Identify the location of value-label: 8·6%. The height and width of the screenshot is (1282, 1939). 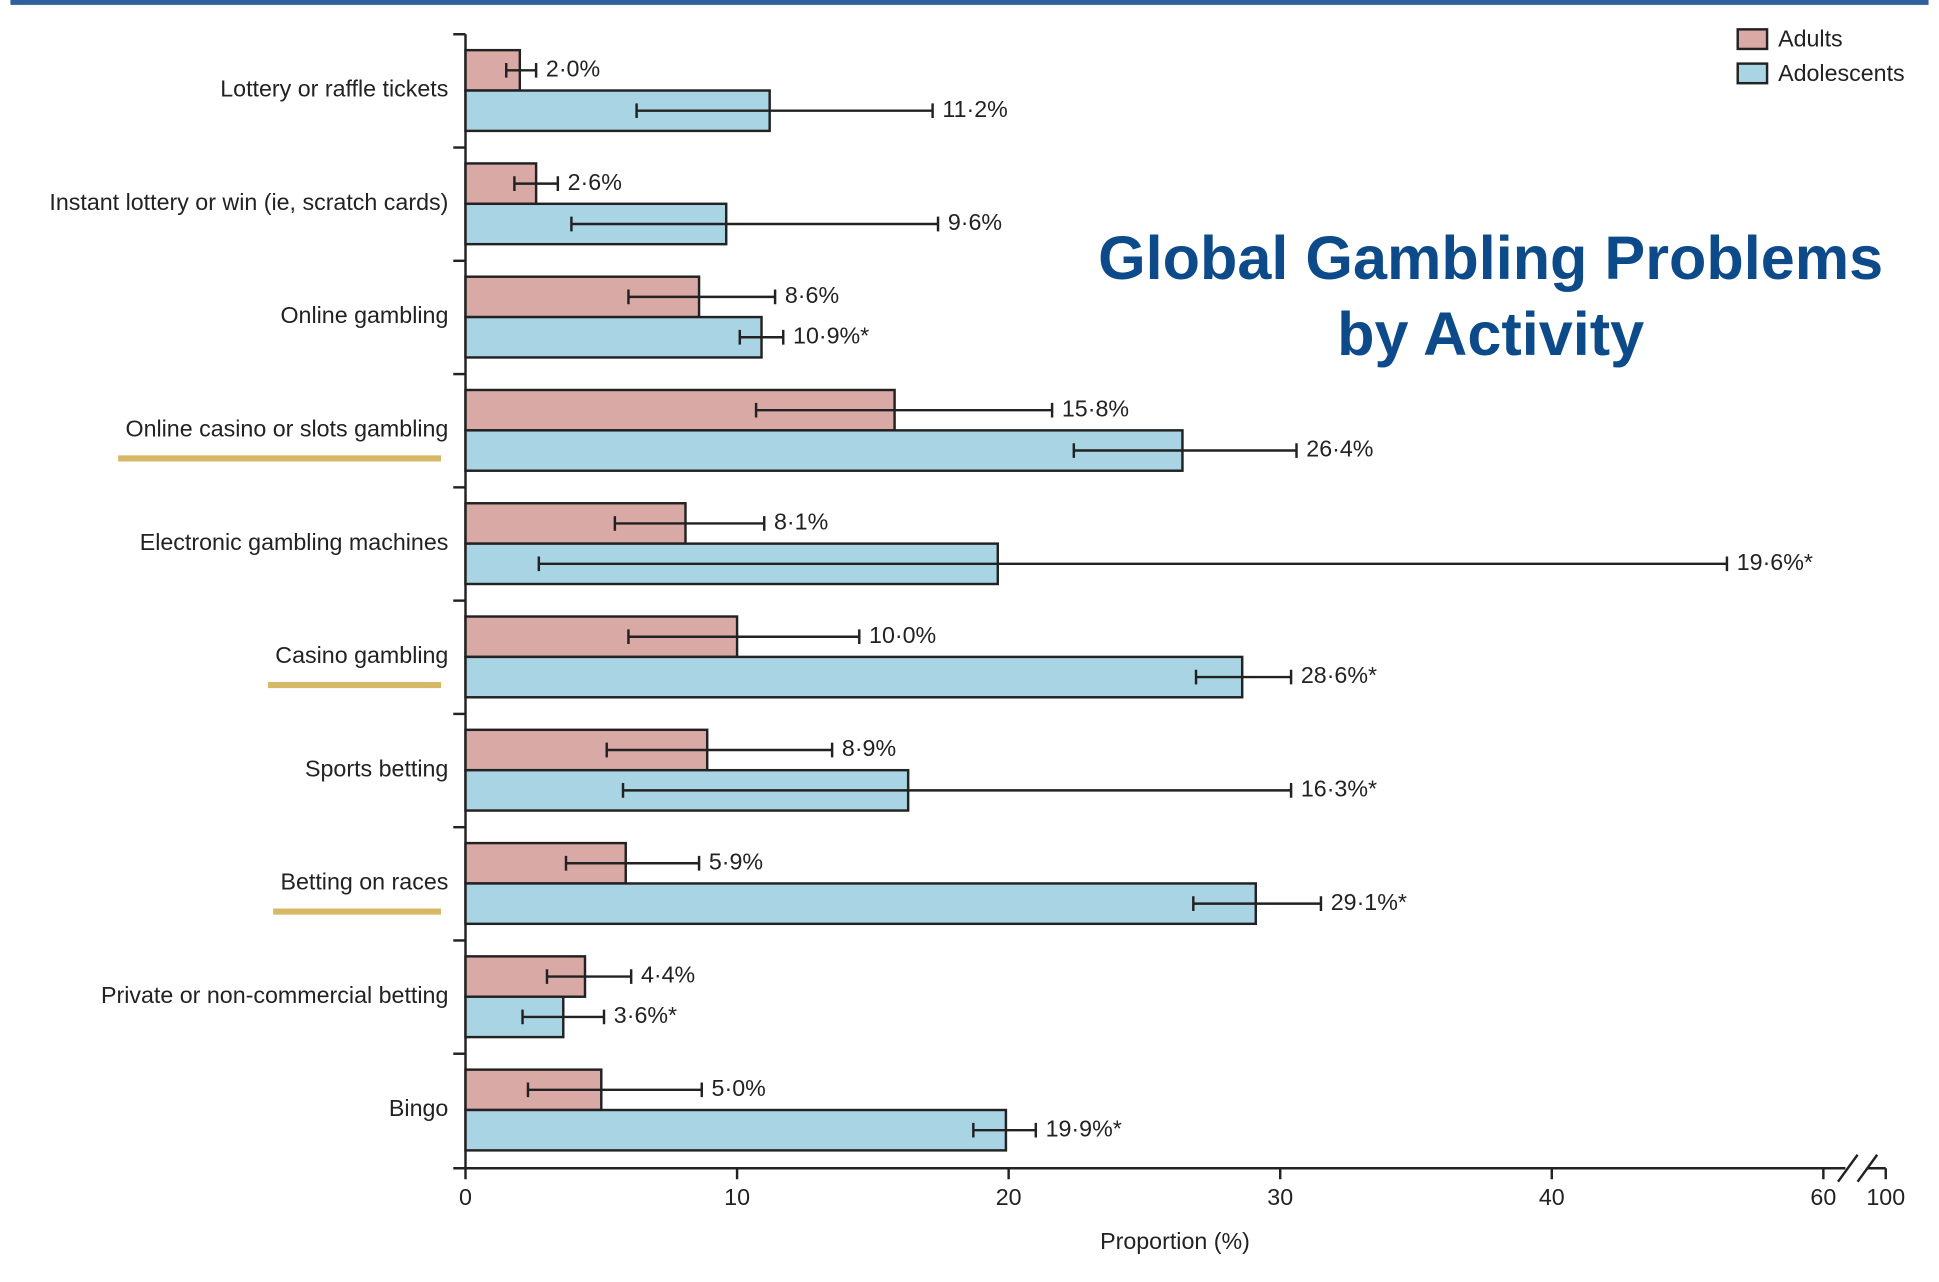
(812, 295).